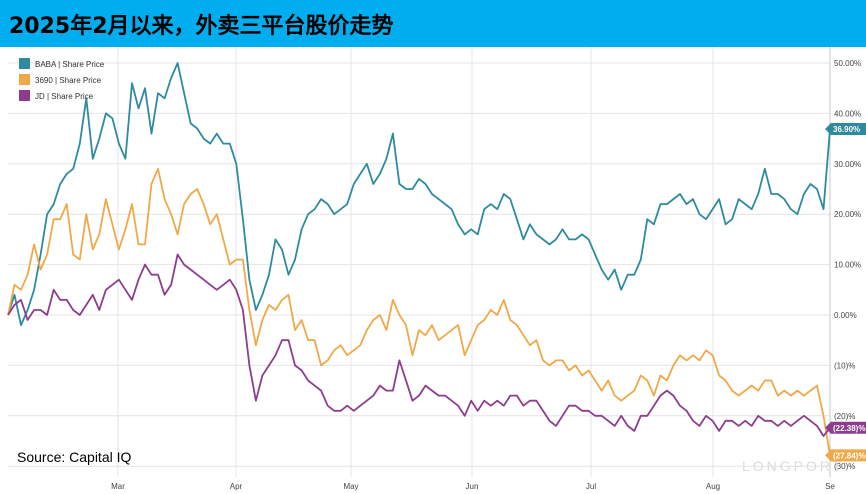 The image size is (866, 494). I want to click on end-value-label: (22.38)%, so click(849, 428).